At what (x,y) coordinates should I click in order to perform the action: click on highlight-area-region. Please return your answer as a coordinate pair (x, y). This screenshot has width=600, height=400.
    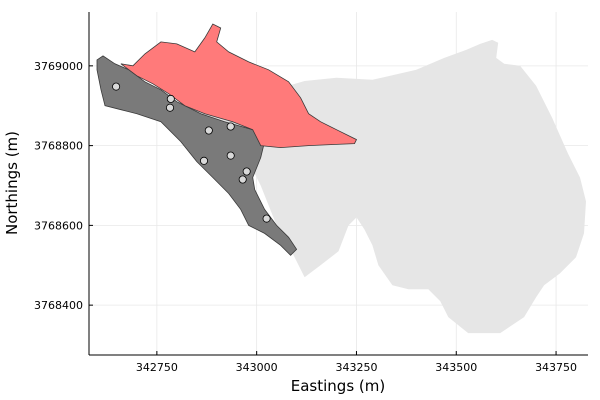
    Looking at the image, I should click on (239, 86).